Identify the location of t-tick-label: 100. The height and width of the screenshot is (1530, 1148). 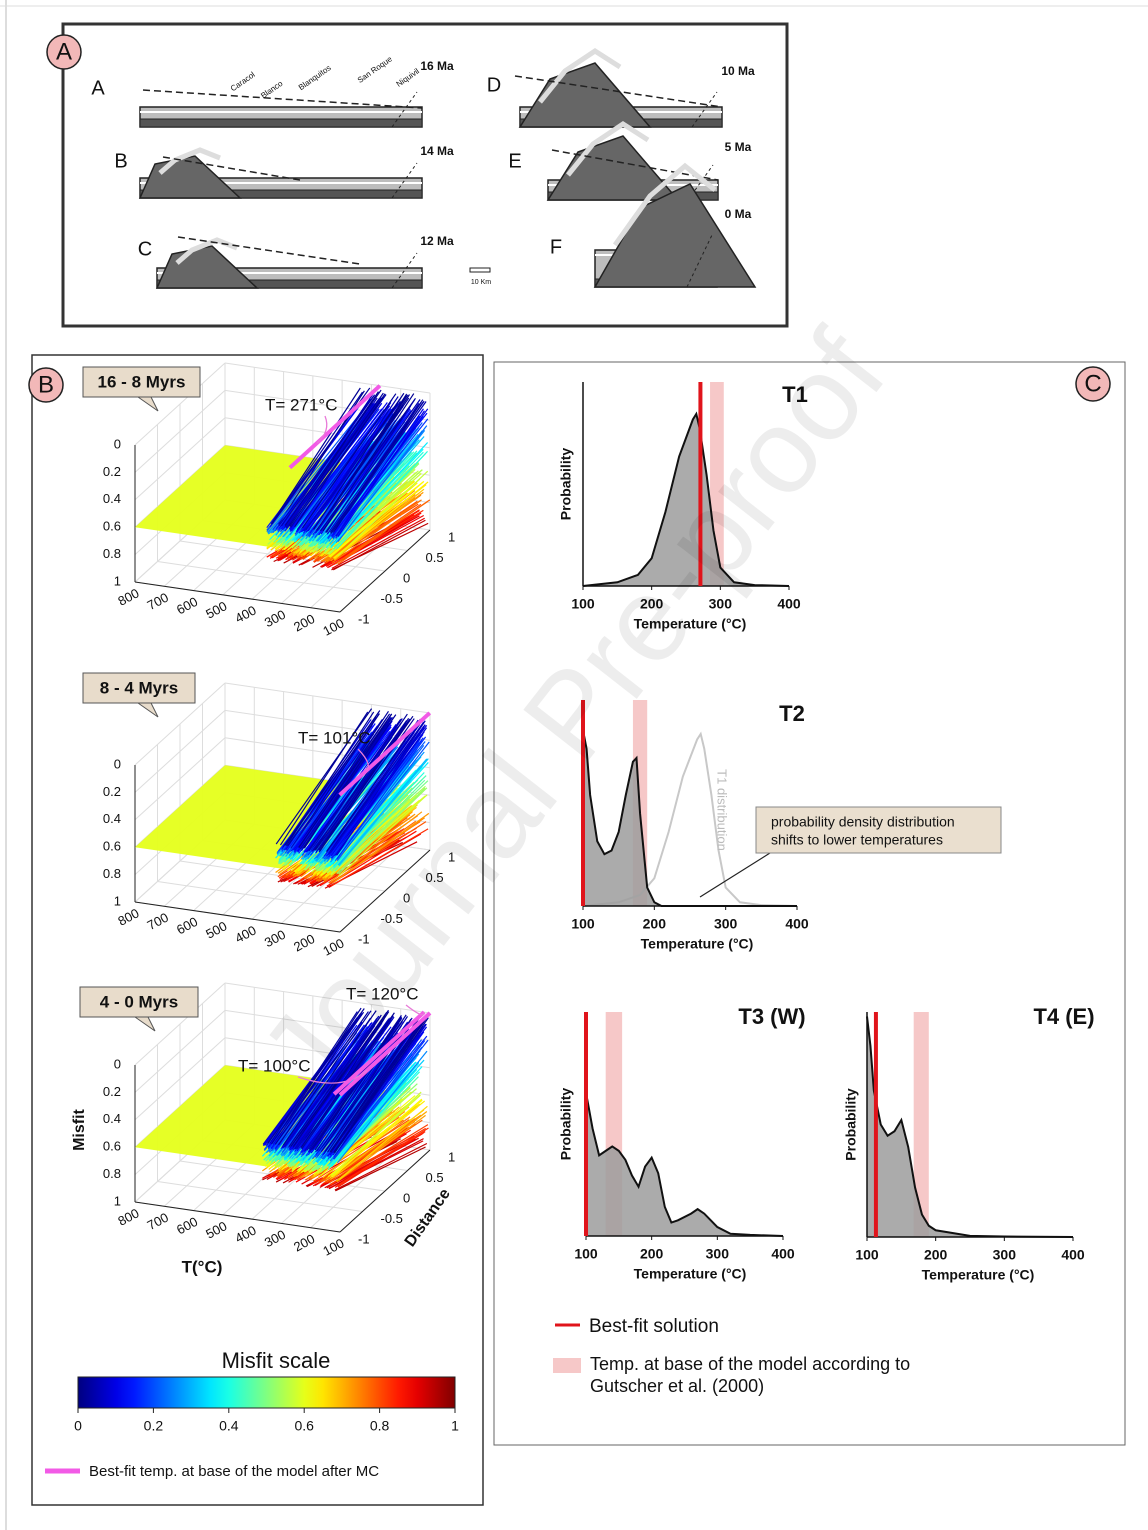
(333, 1246).